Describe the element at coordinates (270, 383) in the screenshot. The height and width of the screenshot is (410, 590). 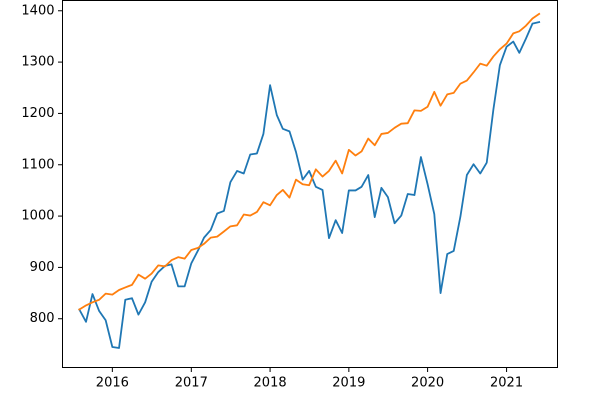
I see `x-tick-label: 2018` at that location.